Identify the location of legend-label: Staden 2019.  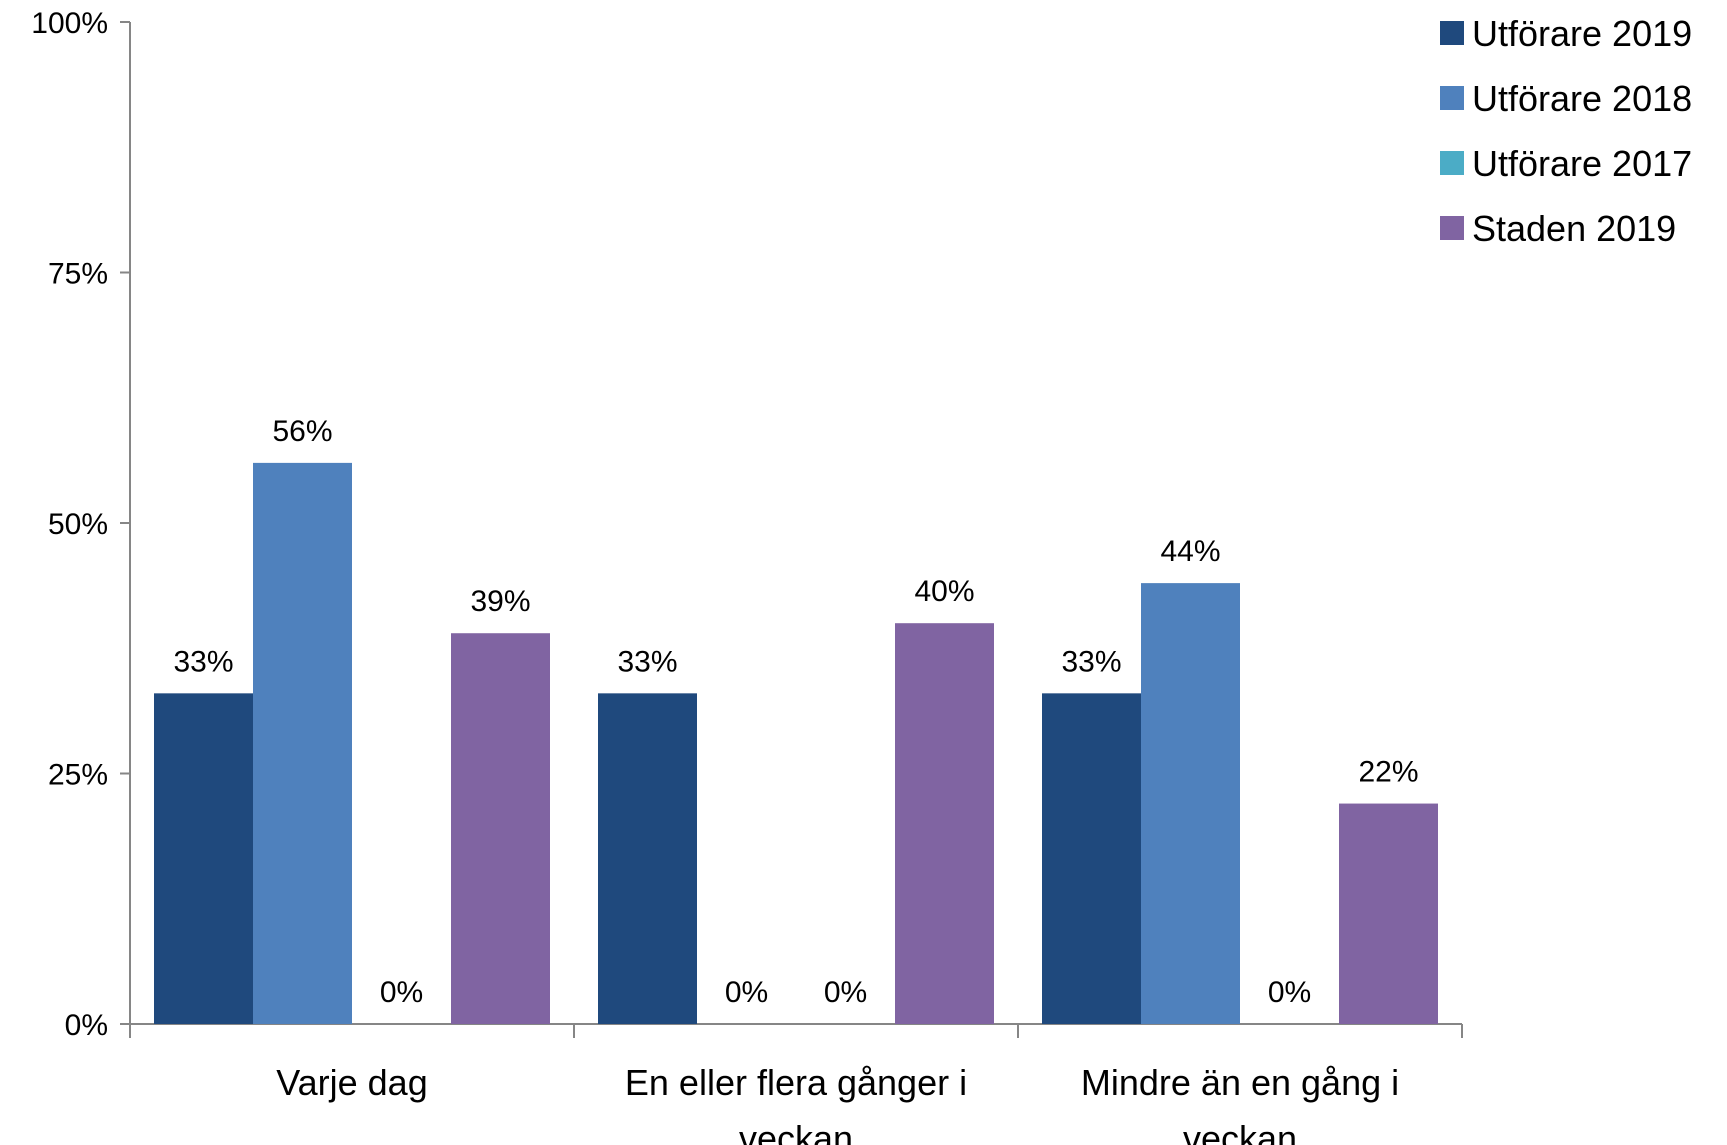
(1574, 228).